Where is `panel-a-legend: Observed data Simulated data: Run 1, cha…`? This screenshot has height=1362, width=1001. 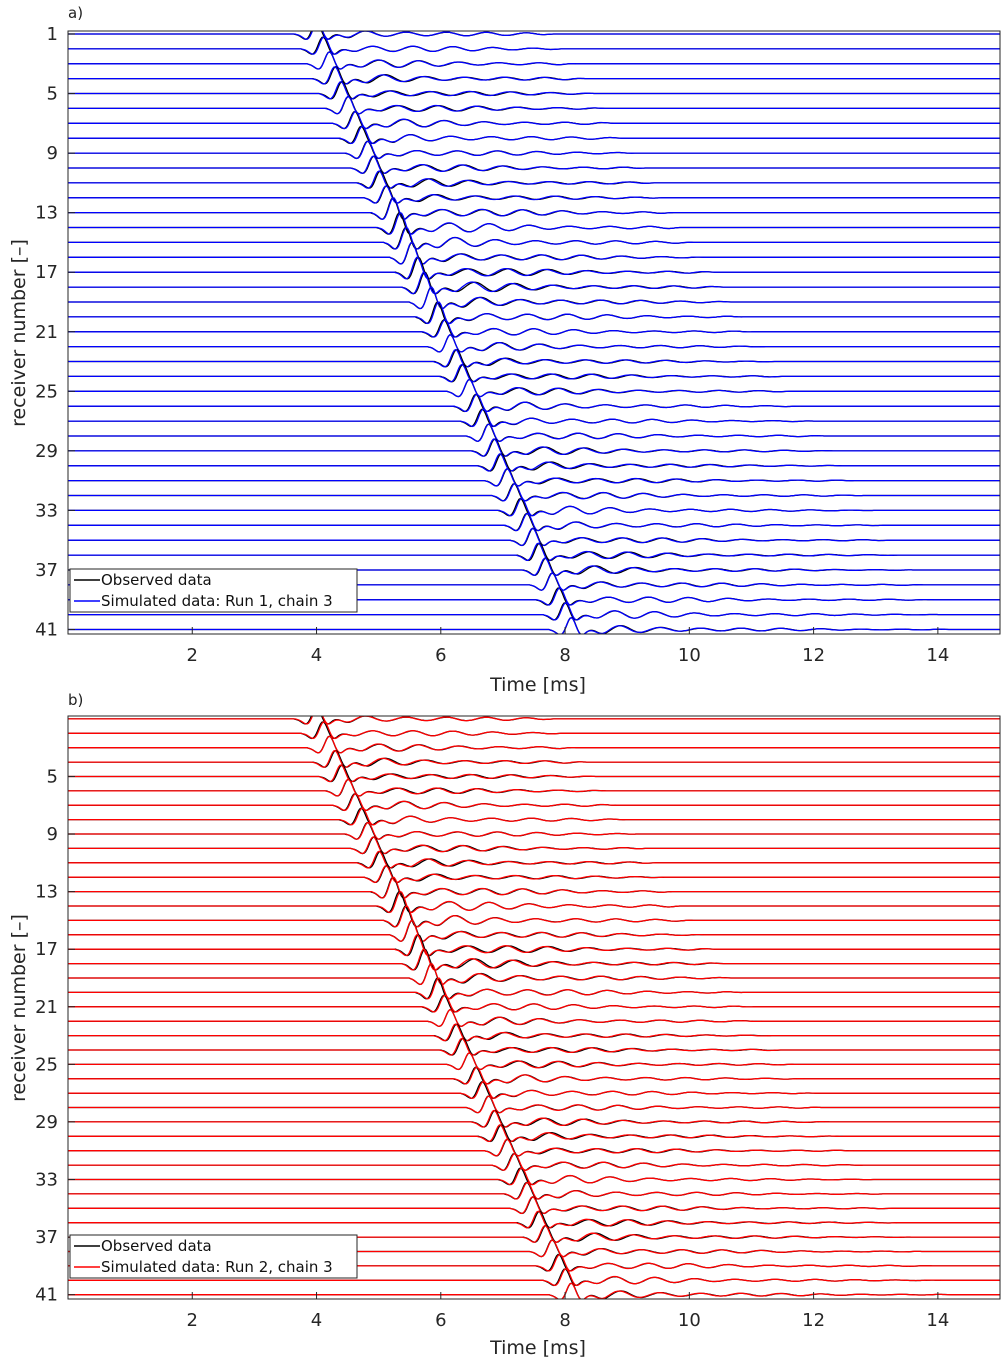 panel-a-legend: Observed data Simulated data: Run 1, cha… is located at coordinates (213, 590).